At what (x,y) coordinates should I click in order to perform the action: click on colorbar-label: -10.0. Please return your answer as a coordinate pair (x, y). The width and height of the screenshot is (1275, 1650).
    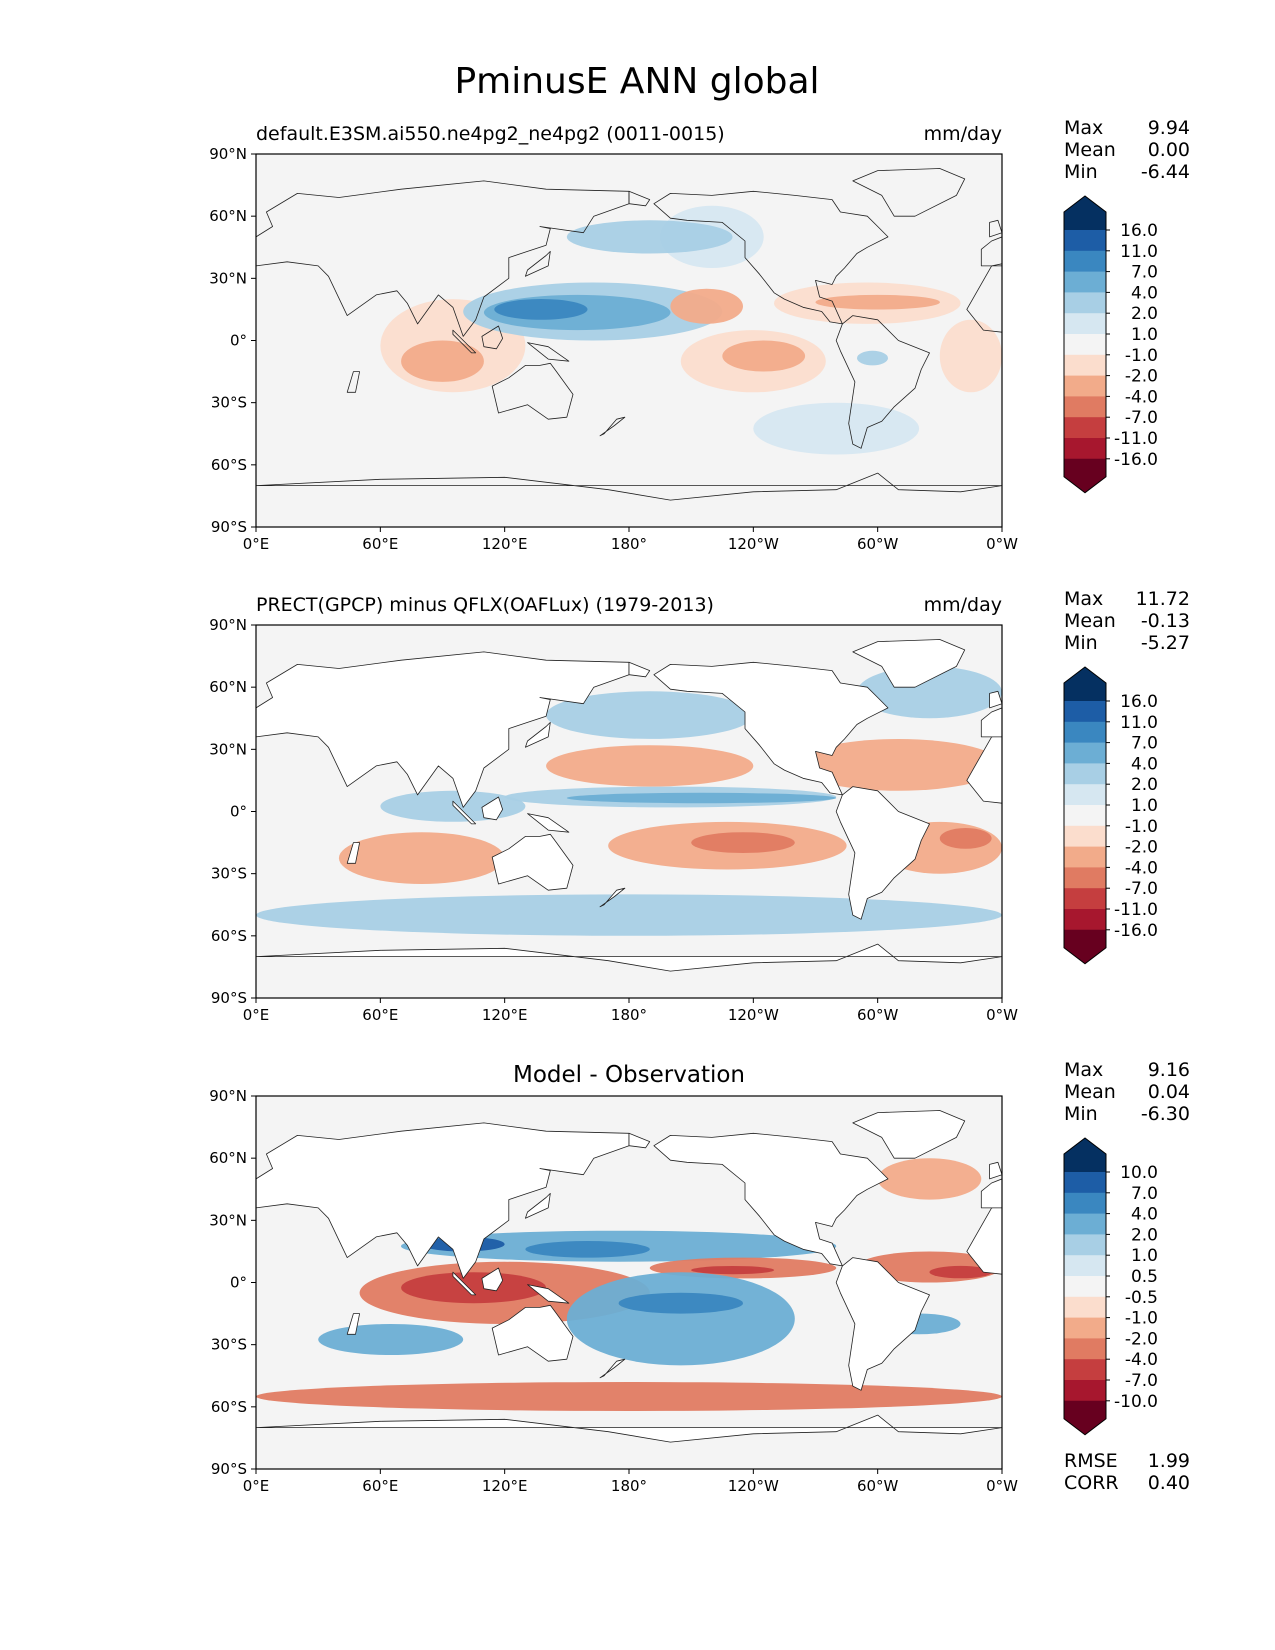
    Looking at the image, I should click on (1136, 1402).